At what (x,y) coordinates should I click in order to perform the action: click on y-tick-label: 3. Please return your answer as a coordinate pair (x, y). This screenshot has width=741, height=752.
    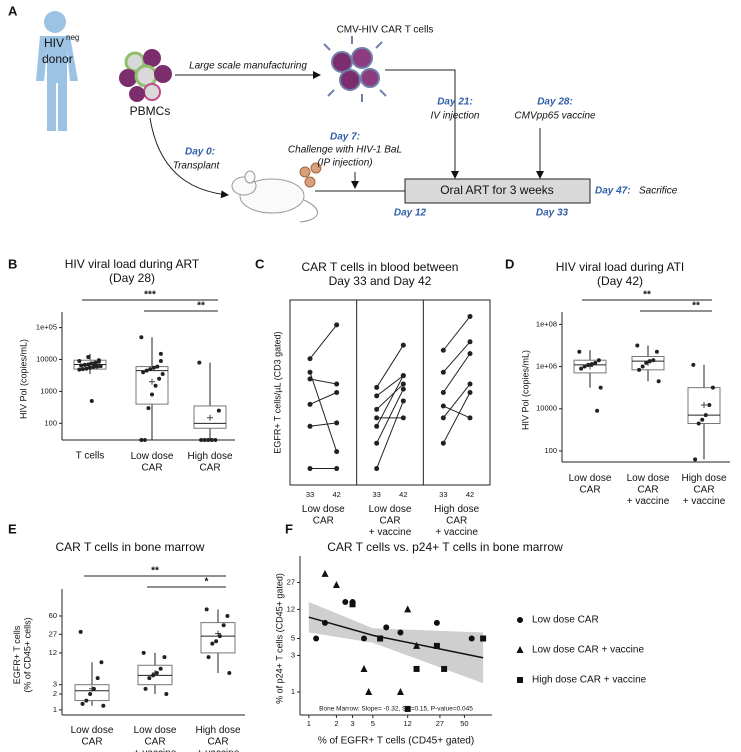
    Looking at the image, I should click on (293, 654).